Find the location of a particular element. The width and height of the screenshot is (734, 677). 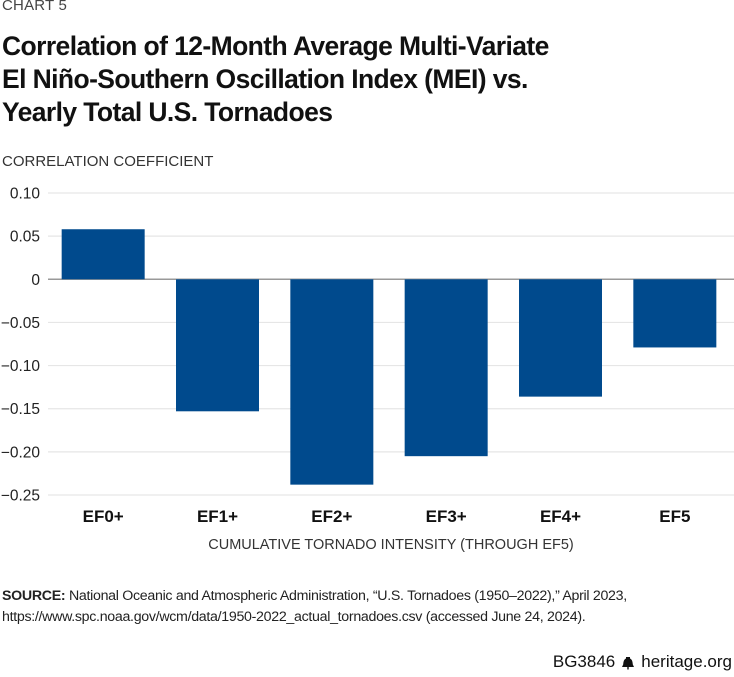

x-tick-label: EF2+ is located at coordinates (331, 516).